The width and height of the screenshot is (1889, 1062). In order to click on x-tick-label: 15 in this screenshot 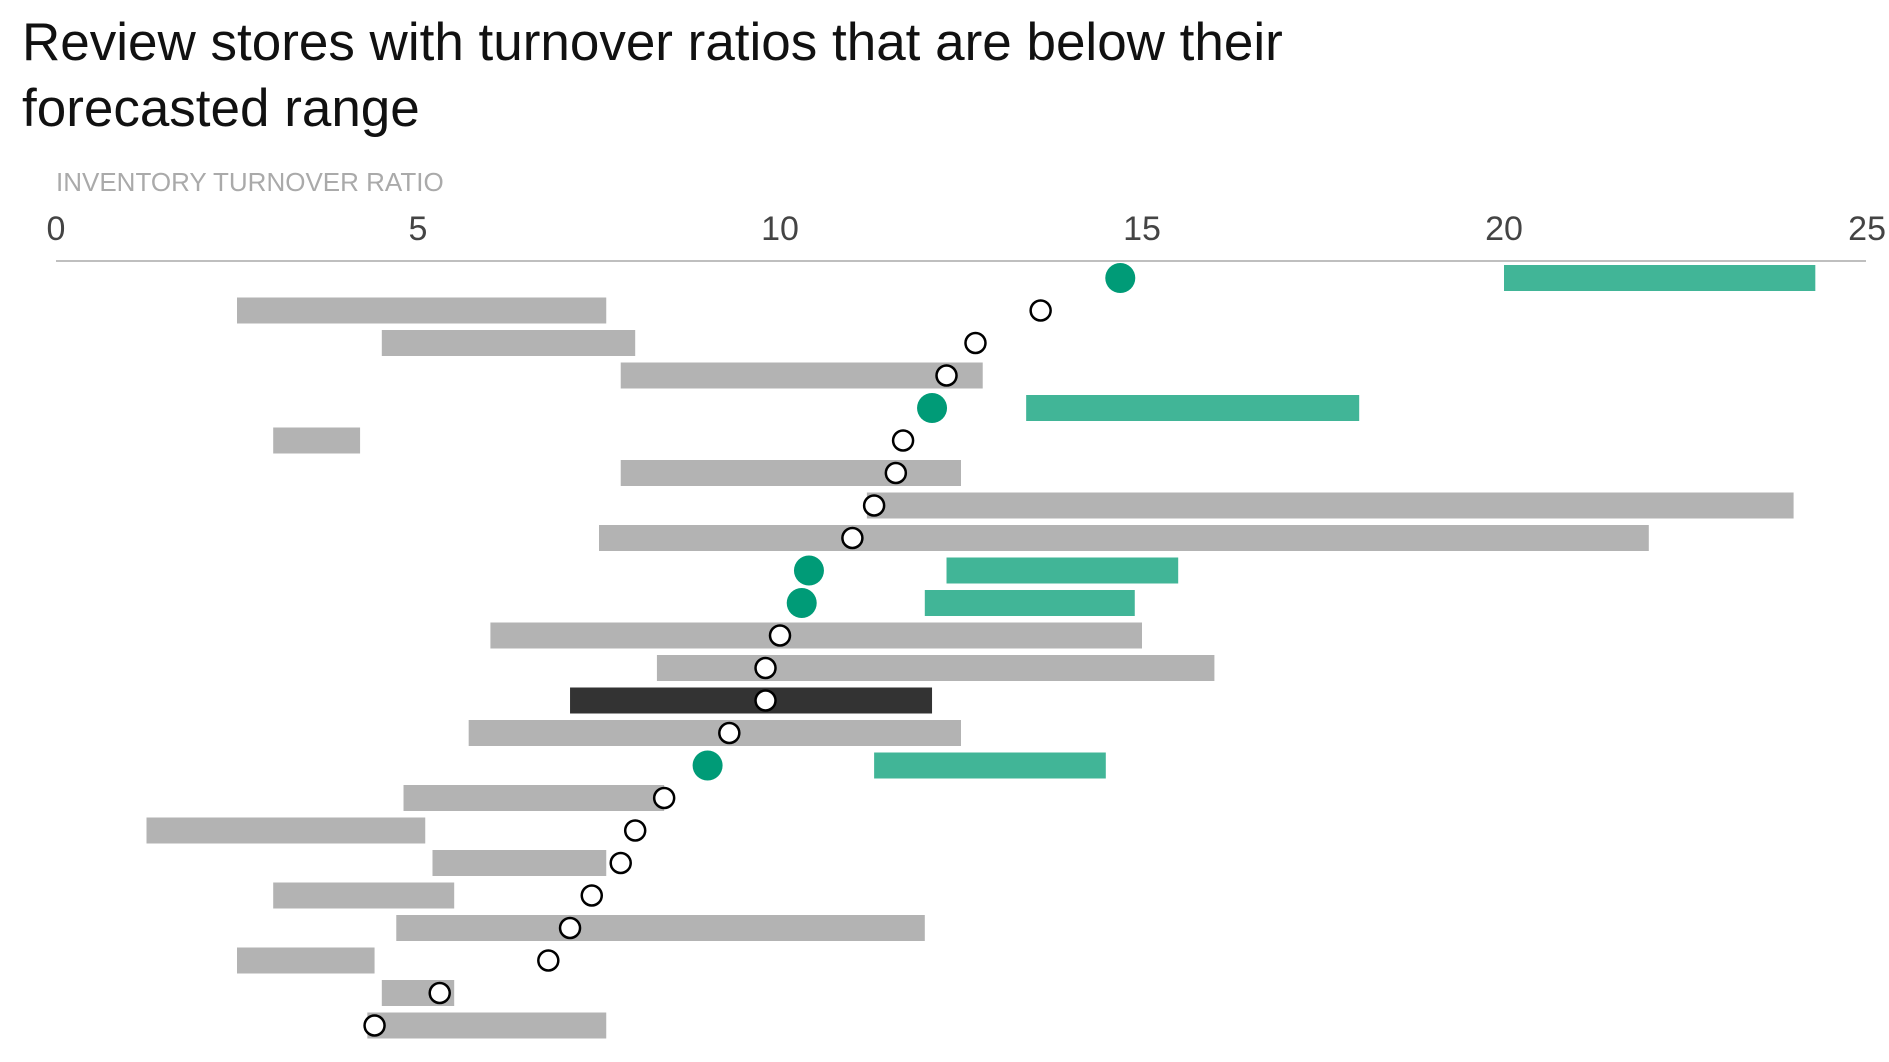, I will do `click(1142, 229)`.